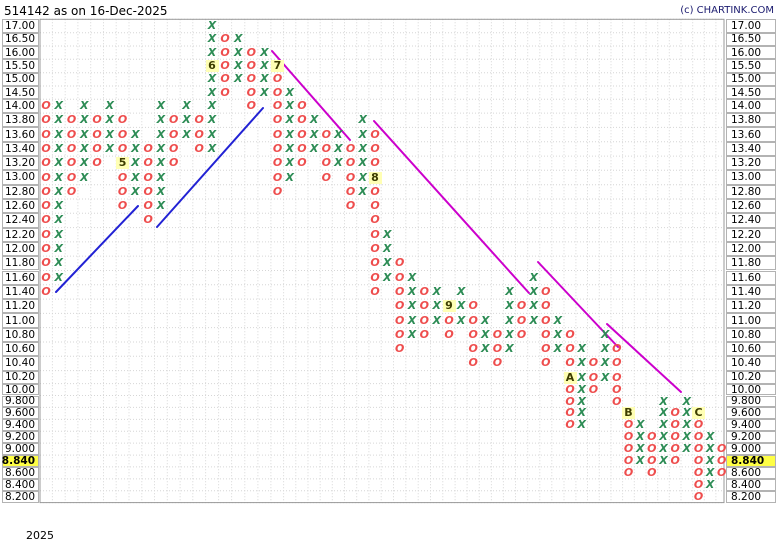 The image size is (778, 554). Describe the element at coordinates (210, 167) in the screenshot. I see `trendline-blue` at that location.